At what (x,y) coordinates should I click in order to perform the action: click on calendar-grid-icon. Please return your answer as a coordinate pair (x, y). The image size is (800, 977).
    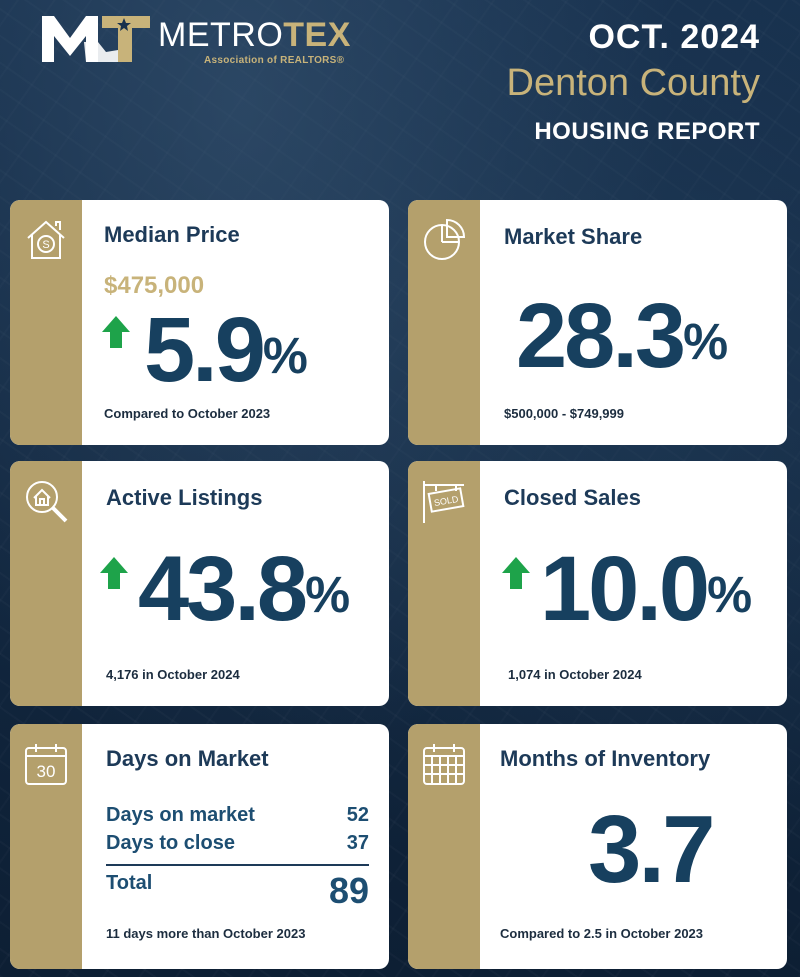
    Looking at the image, I should click on (444, 764).